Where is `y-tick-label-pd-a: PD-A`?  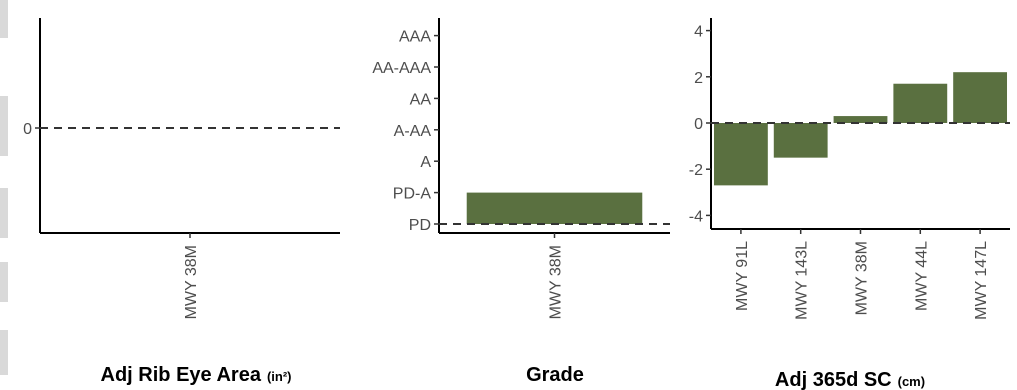 y-tick-label-pd-a: PD-A is located at coordinates (412, 194).